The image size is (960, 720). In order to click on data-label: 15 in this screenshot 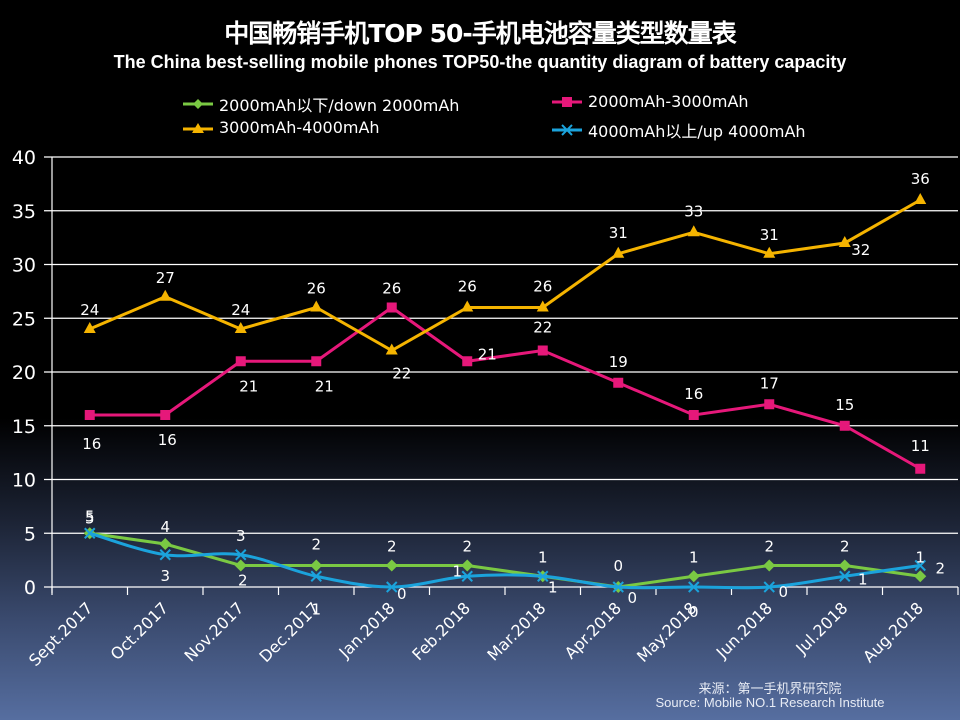, I will do `click(844, 405)`.